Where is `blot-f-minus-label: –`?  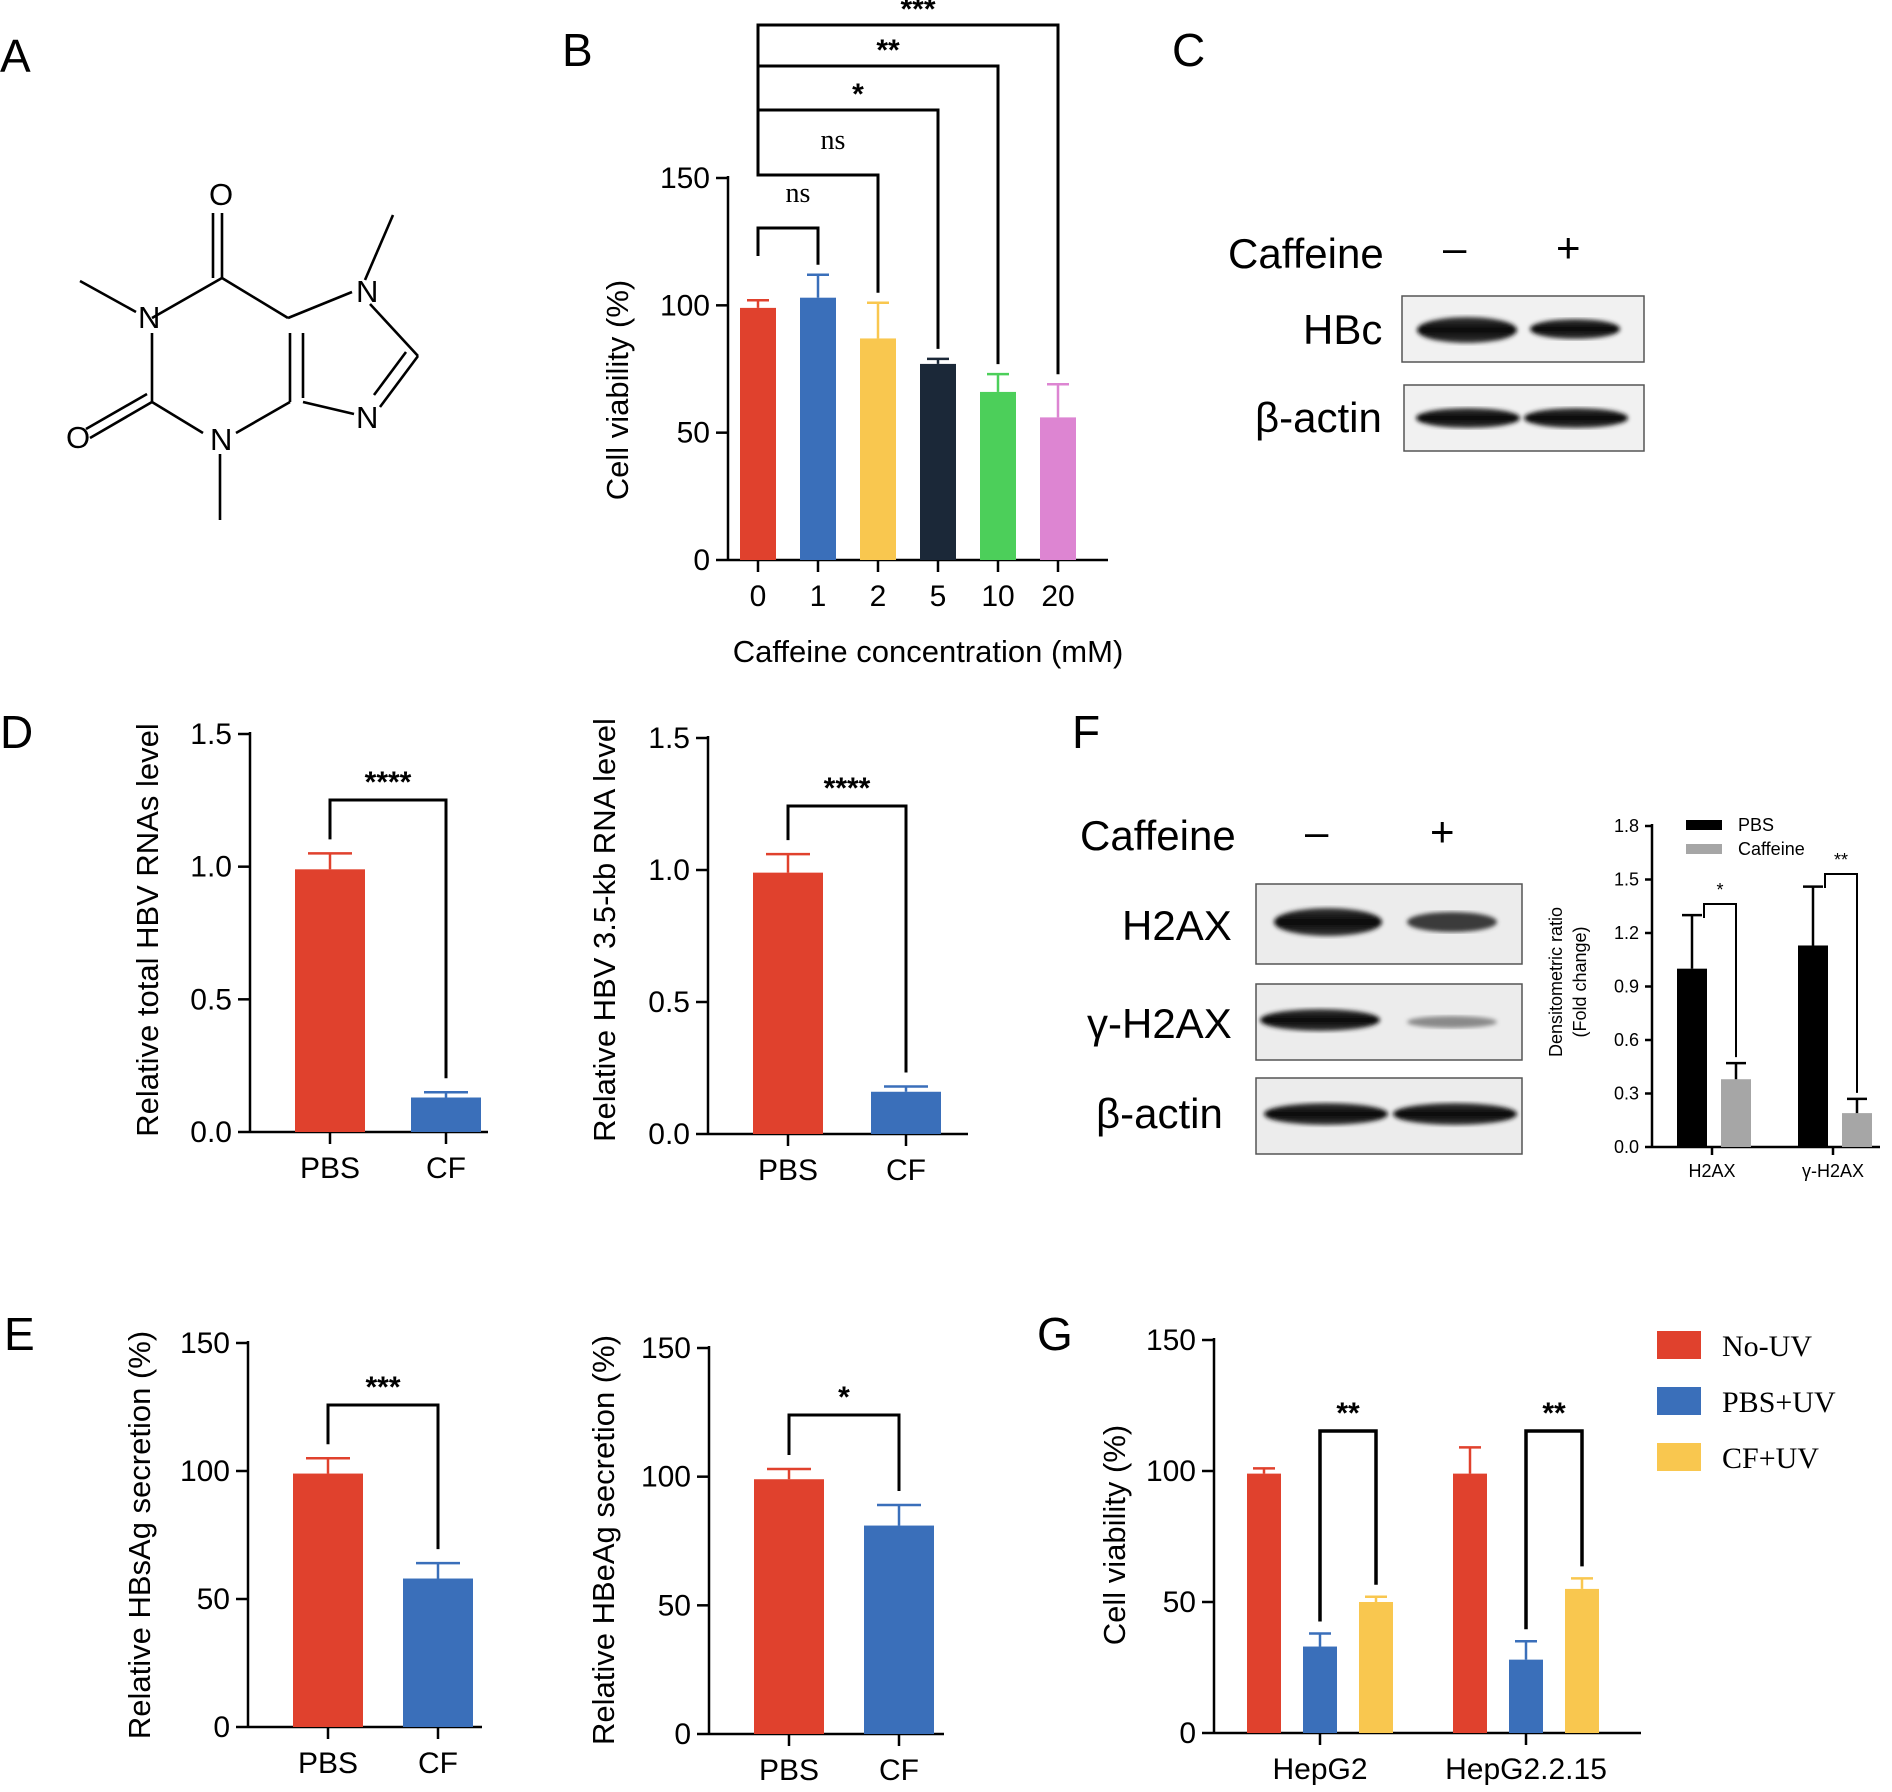 blot-f-minus-label: – is located at coordinates (1317, 831).